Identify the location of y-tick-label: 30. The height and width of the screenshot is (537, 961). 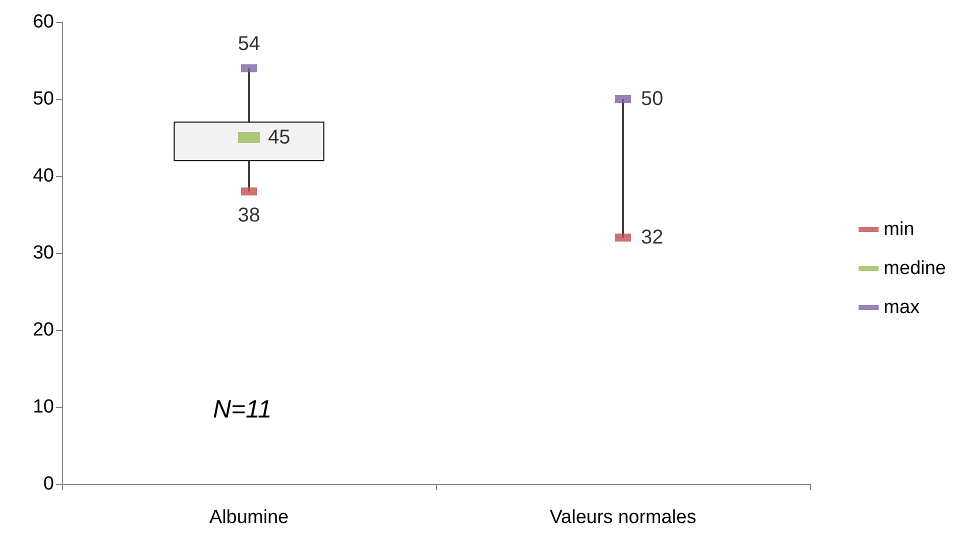
(43, 253).